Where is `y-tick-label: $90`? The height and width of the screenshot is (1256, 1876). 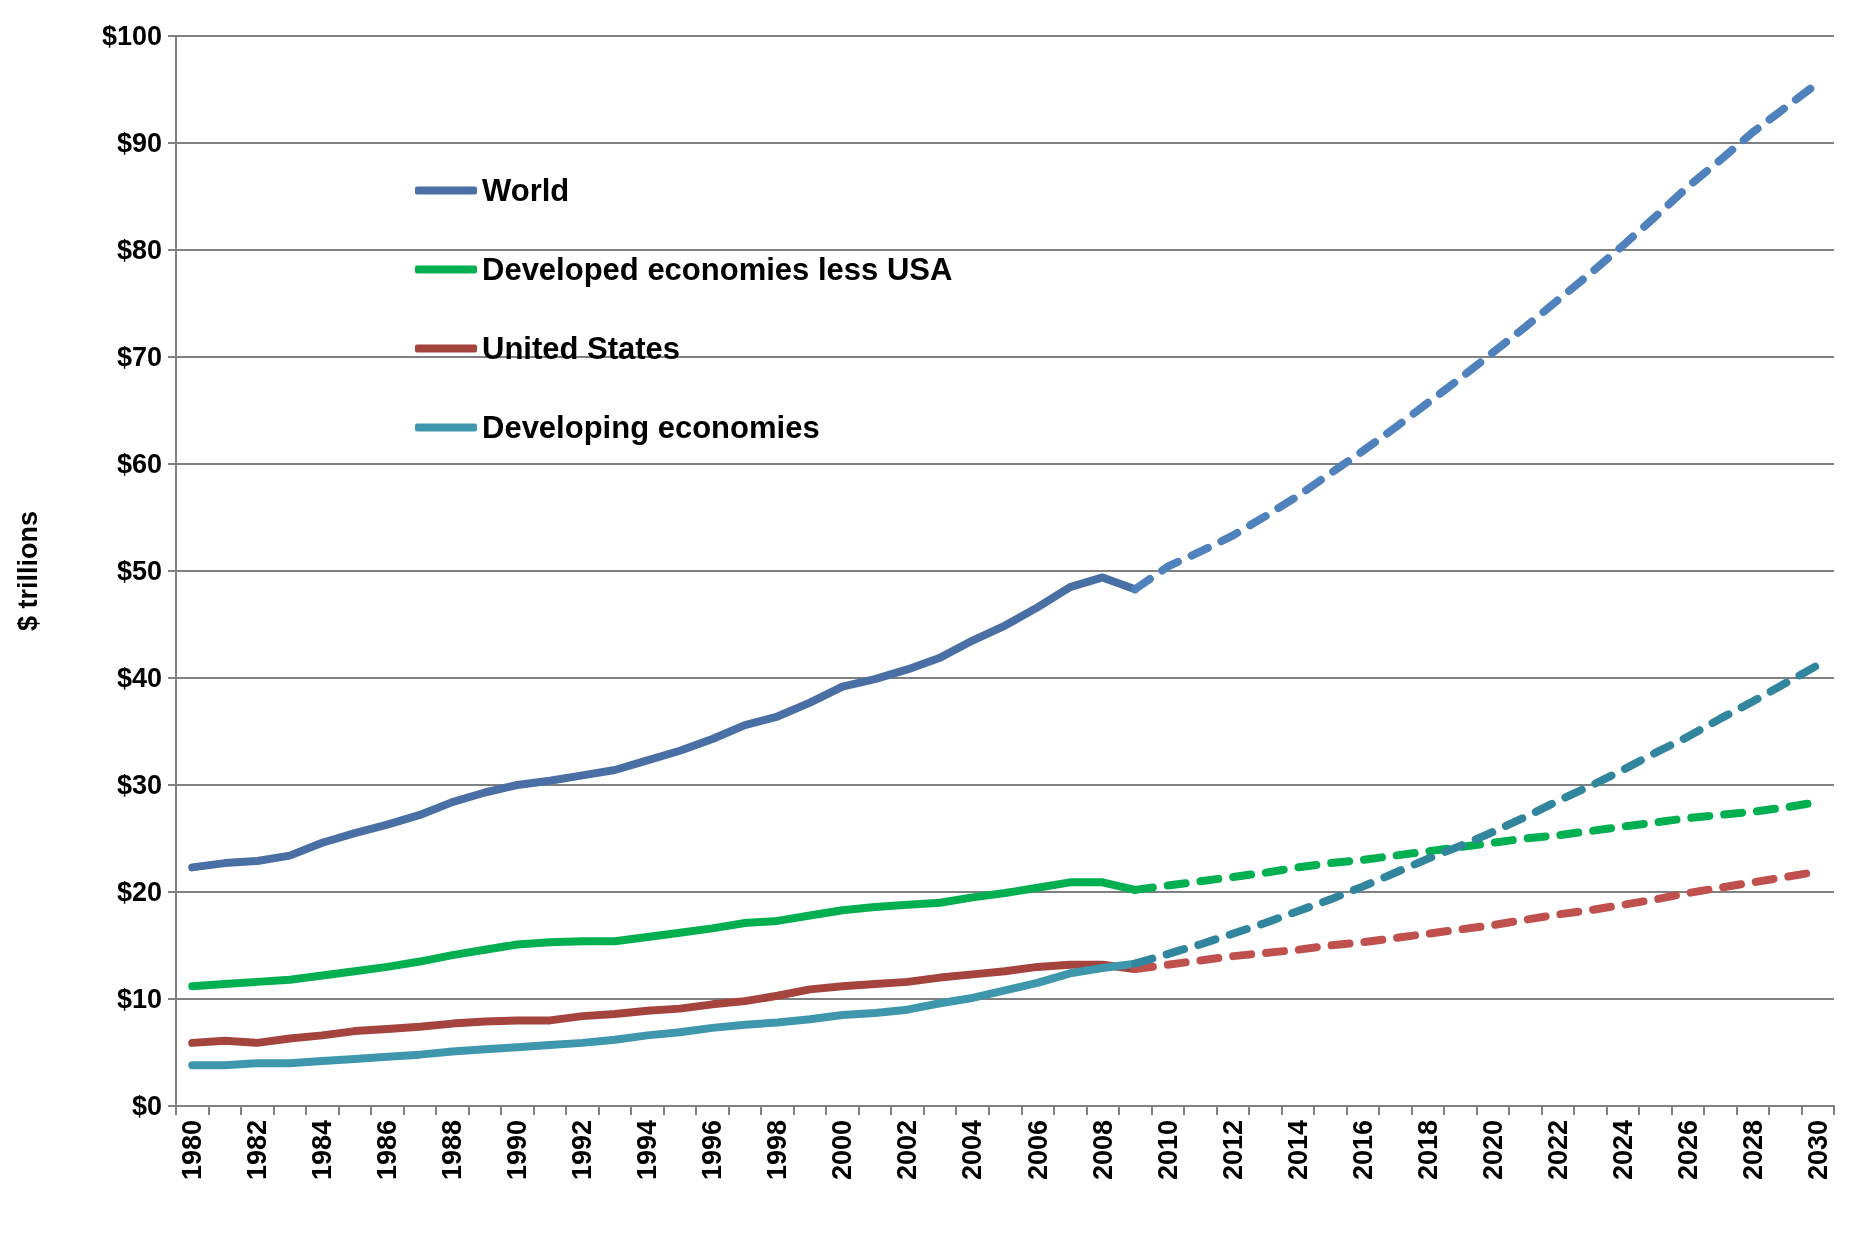 y-tick-label: $90 is located at coordinates (139, 143).